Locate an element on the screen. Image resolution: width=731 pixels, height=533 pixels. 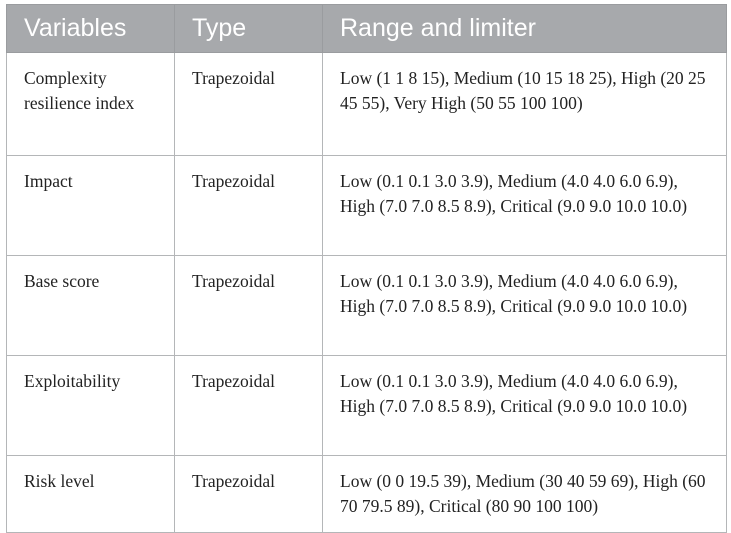
cell-variable: Impact is located at coordinates (90, 205).